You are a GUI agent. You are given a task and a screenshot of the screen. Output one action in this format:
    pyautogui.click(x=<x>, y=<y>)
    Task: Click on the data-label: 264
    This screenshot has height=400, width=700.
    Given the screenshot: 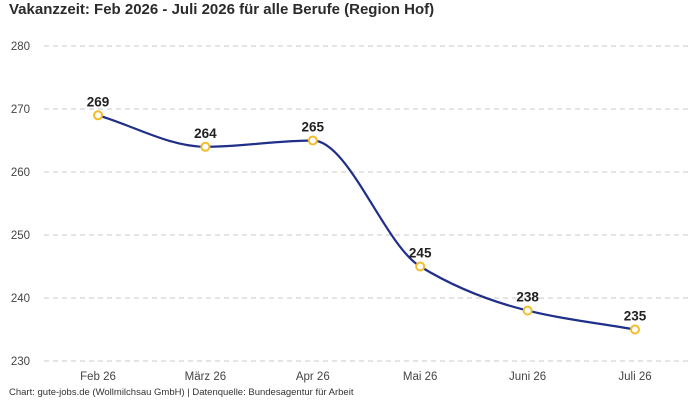 What is the action you would take?
    pyautogui.click(x=205, y=133)
    